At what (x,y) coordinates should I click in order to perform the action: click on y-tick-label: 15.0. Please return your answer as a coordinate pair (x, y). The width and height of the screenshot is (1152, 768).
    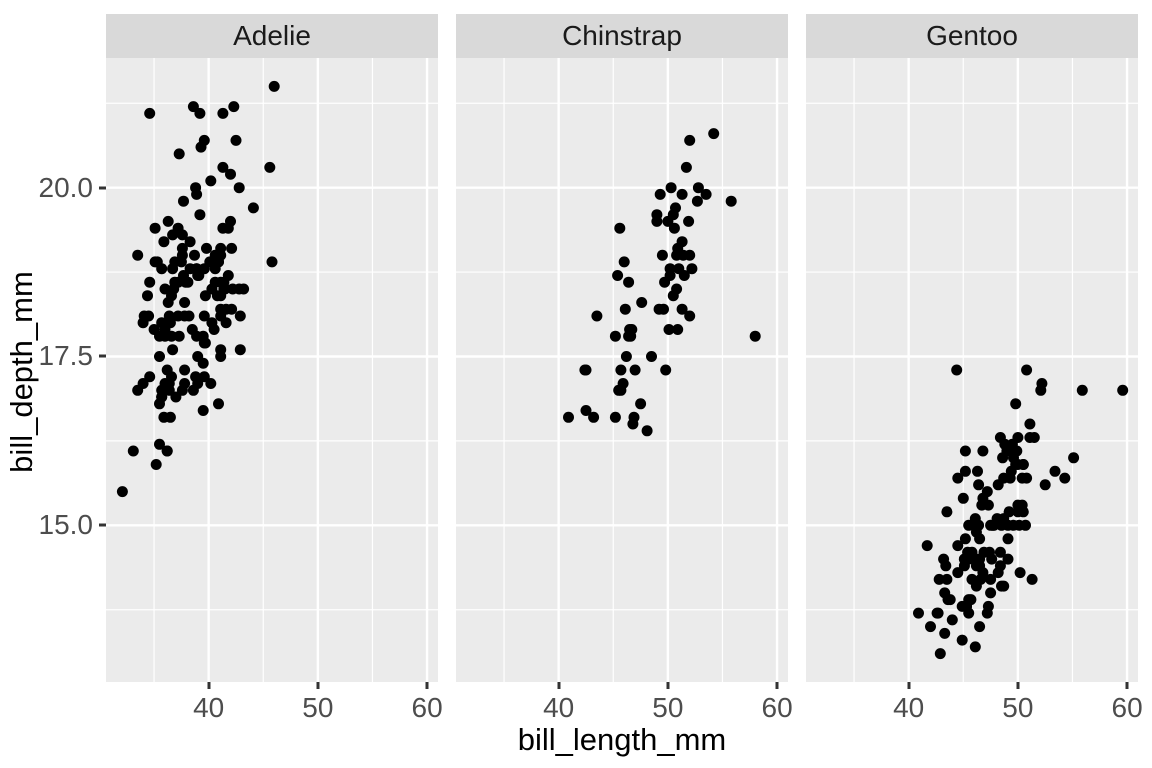
    Looking at the image, I should click on (66, 525).